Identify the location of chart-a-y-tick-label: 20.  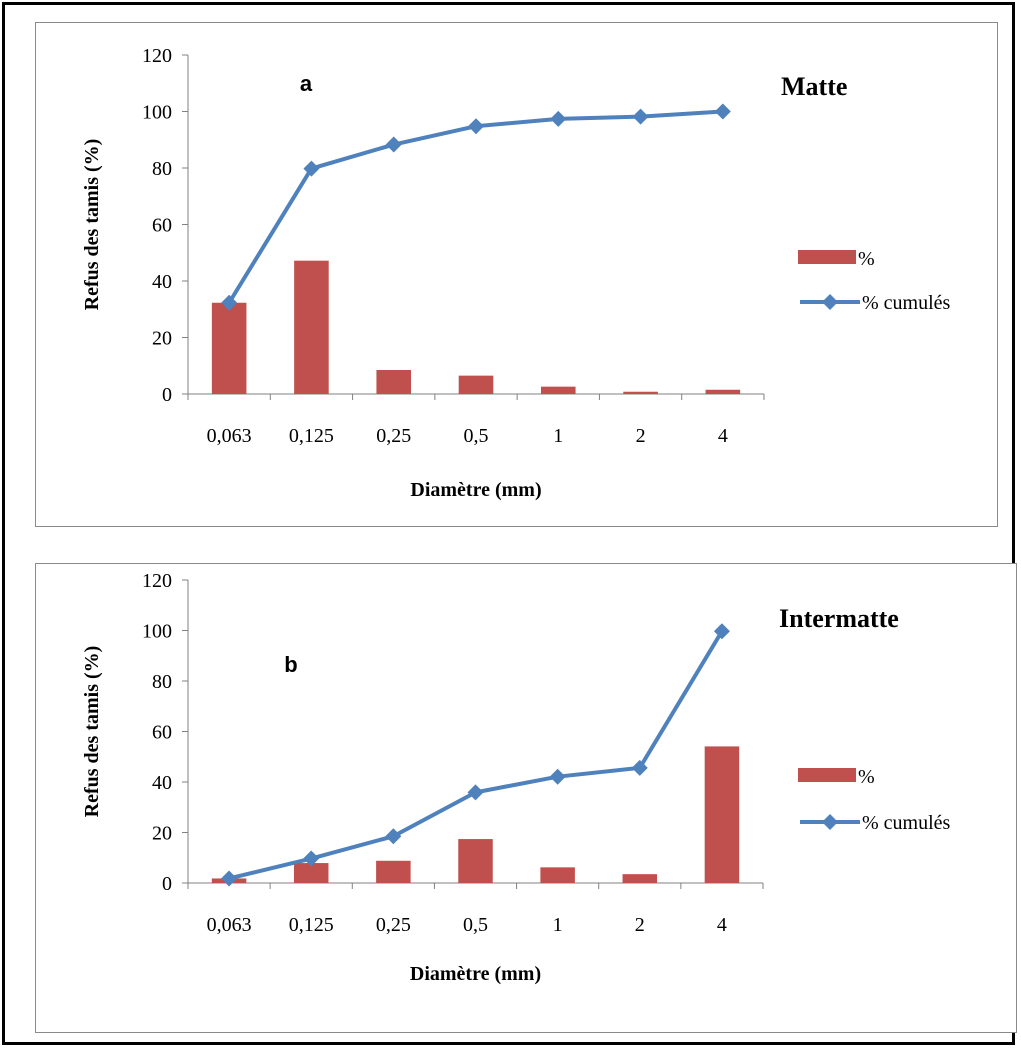
(162, 339).